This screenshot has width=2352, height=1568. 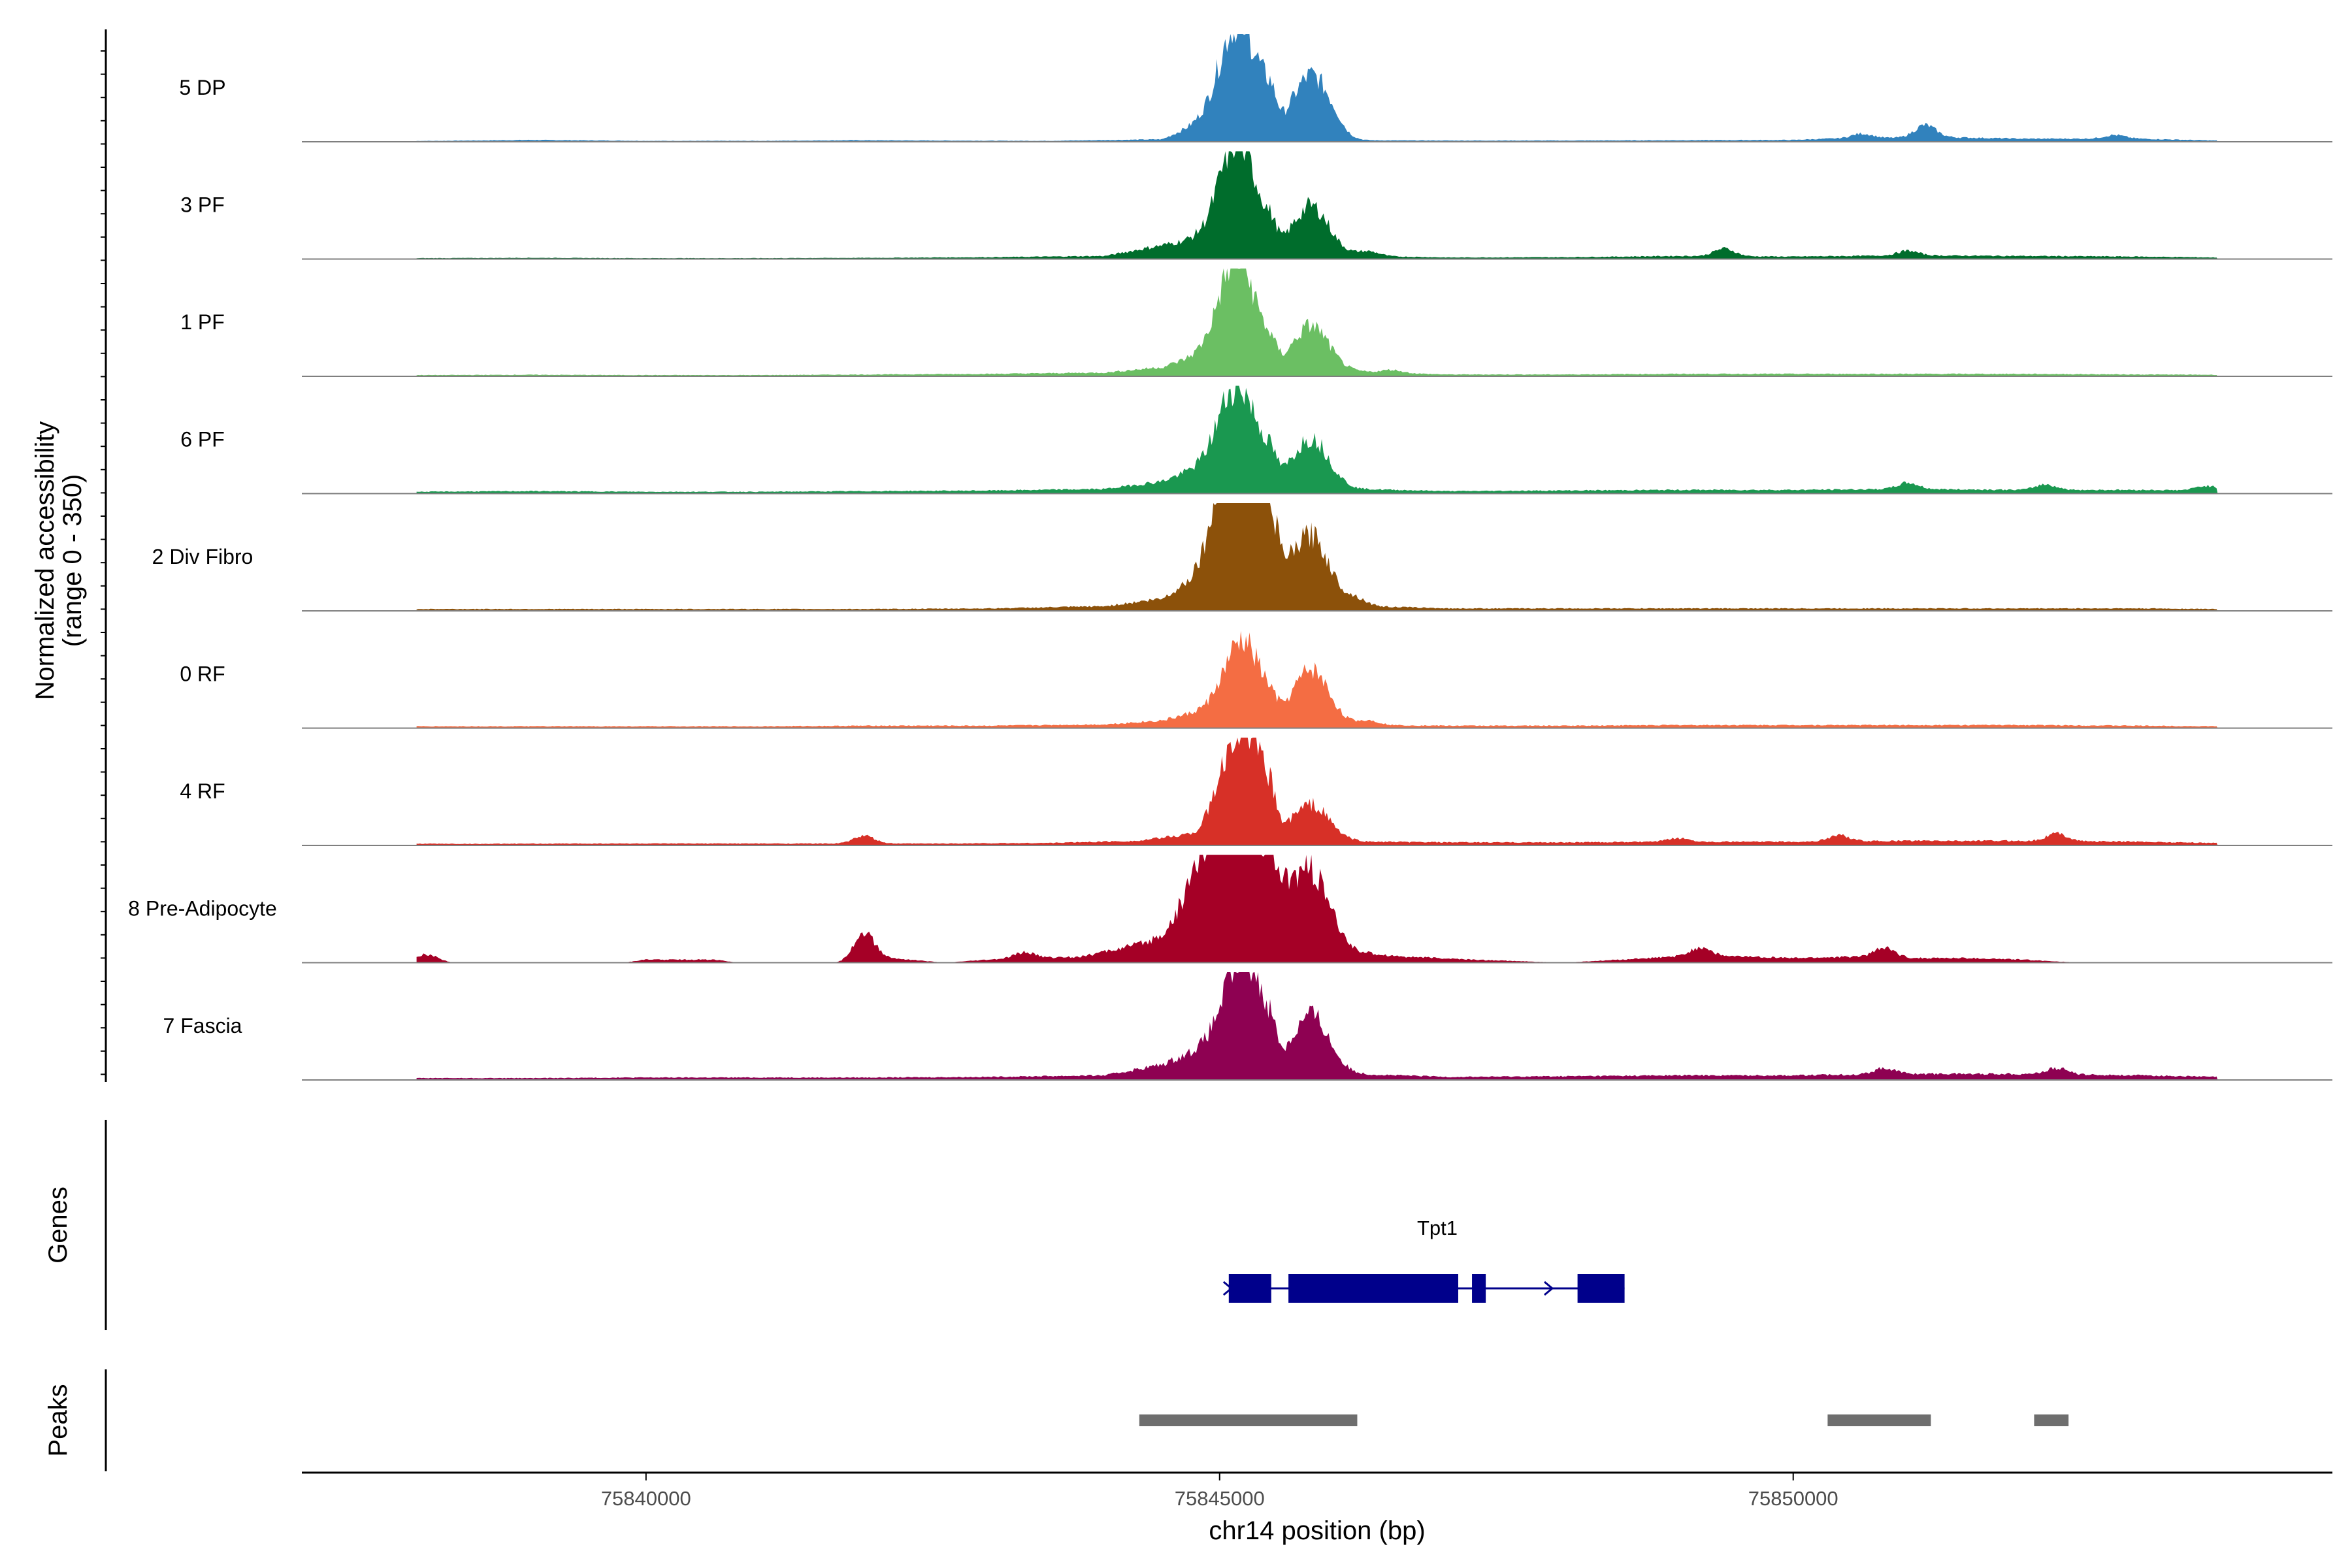 I want to click on track-label: 2 Div Fibro, so click(x=202, y=556).